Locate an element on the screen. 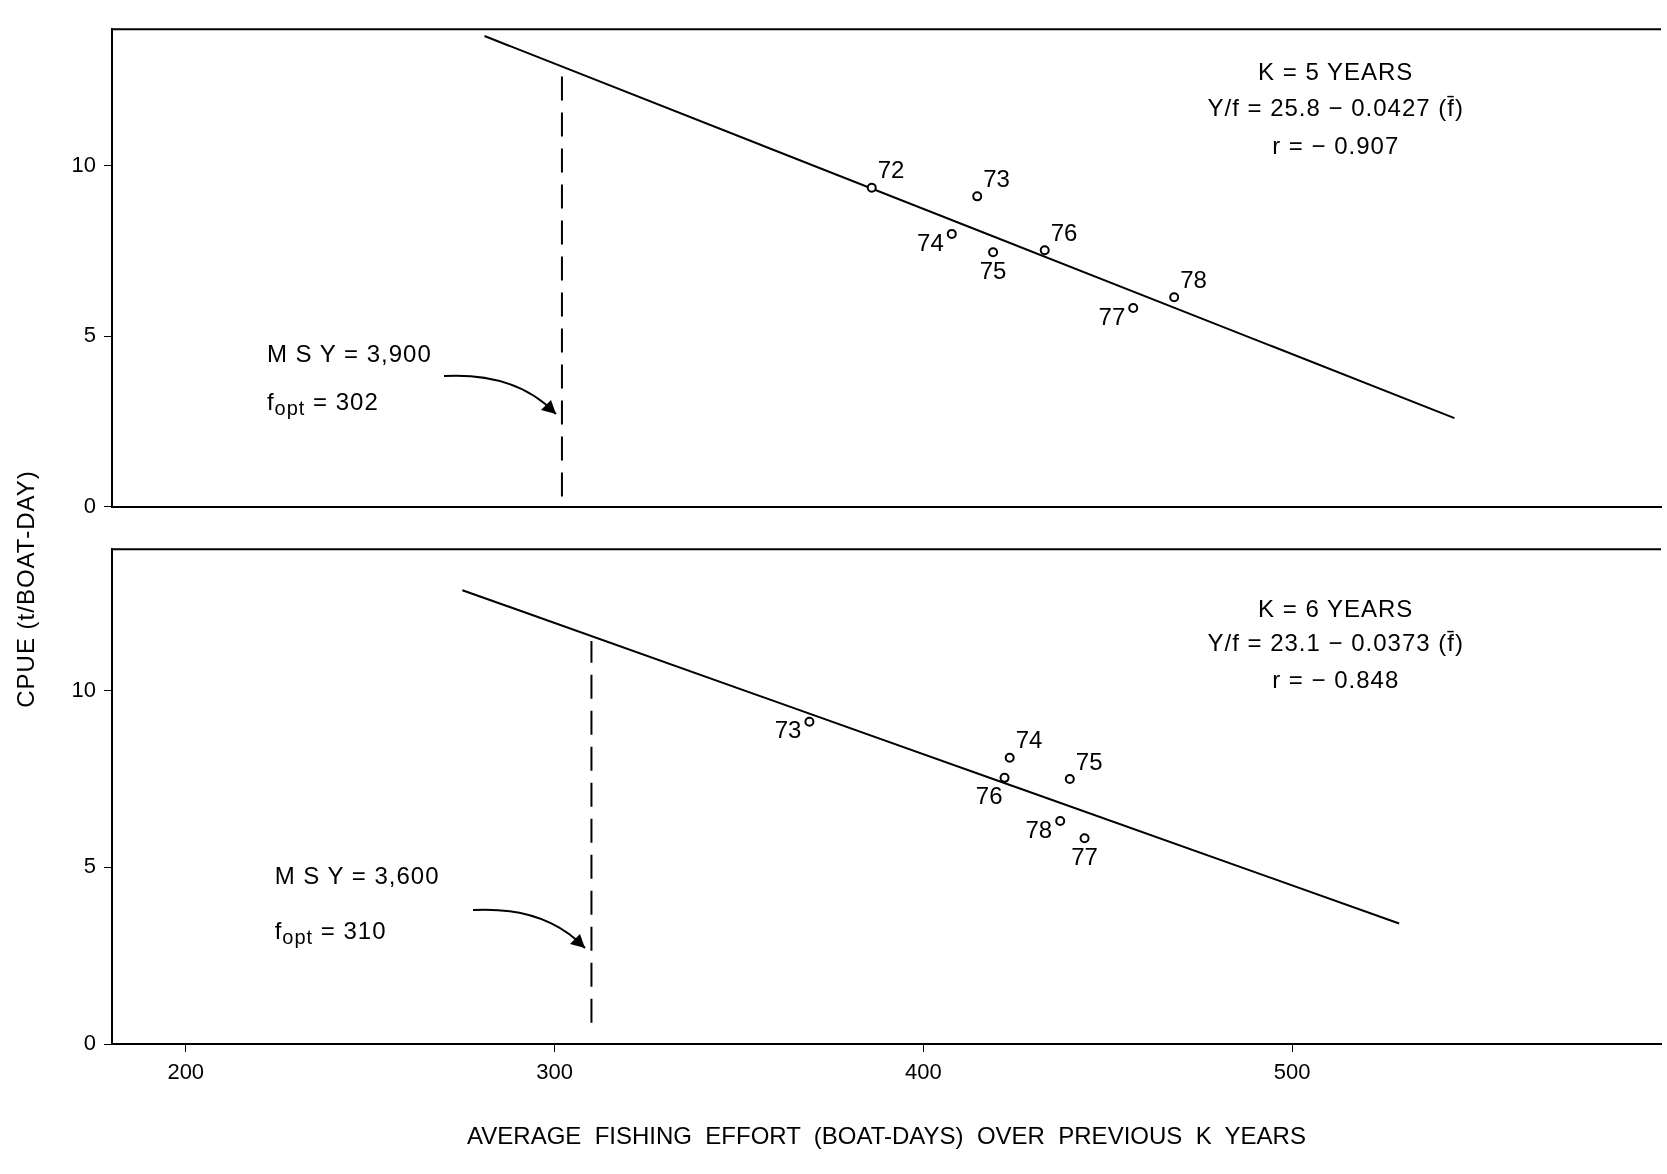  annotation: K = 6 YEARS is located at coordinates (1336, 608).